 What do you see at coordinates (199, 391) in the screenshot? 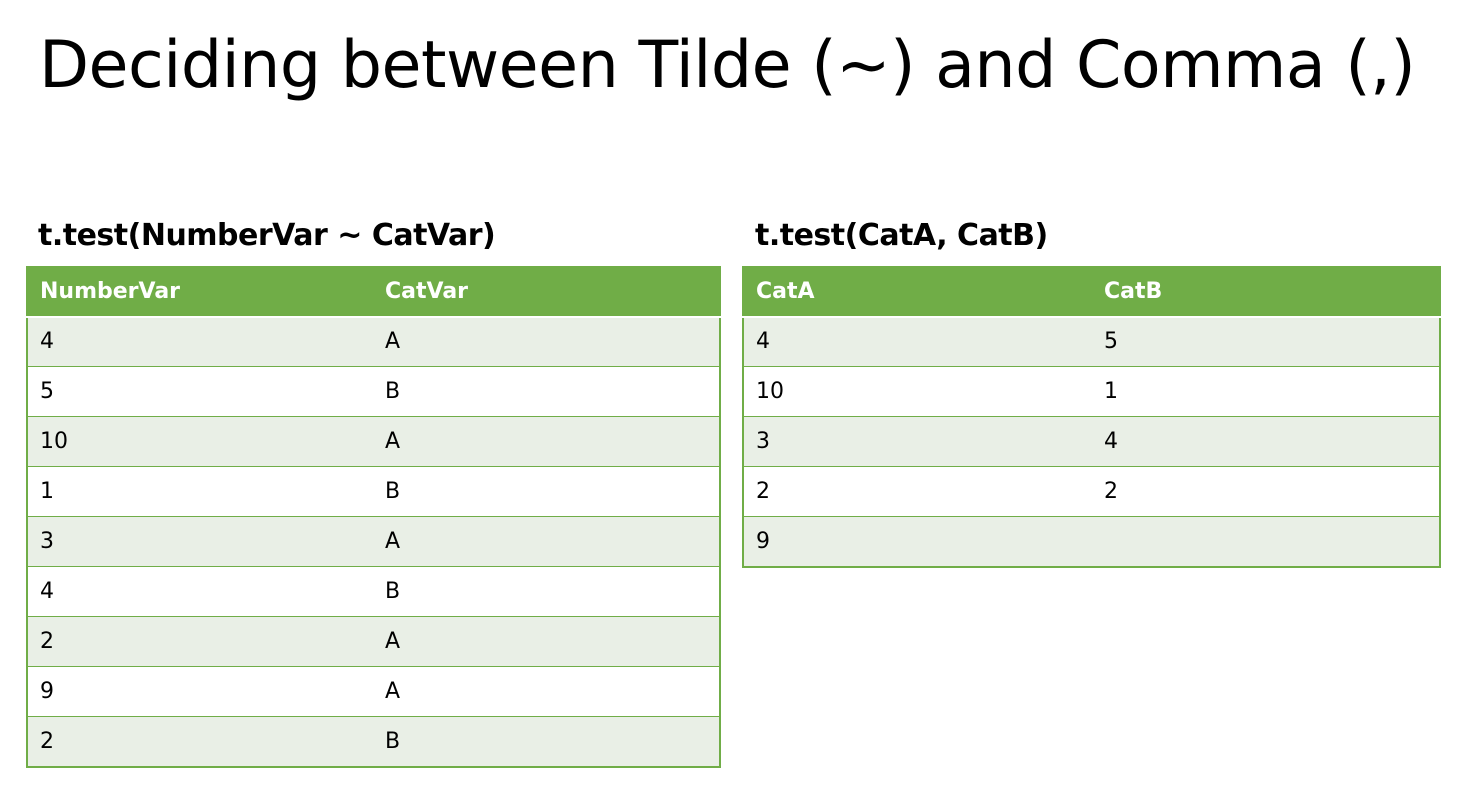
I see `numbervar-cell: 5` at bounding box center [199, 391].